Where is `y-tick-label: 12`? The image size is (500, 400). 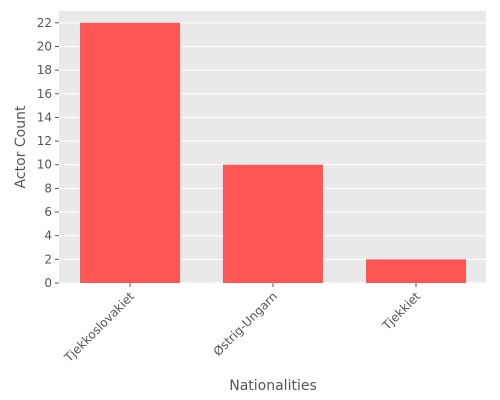 y-tick-label: 12 is located at coordinates (44, 141).